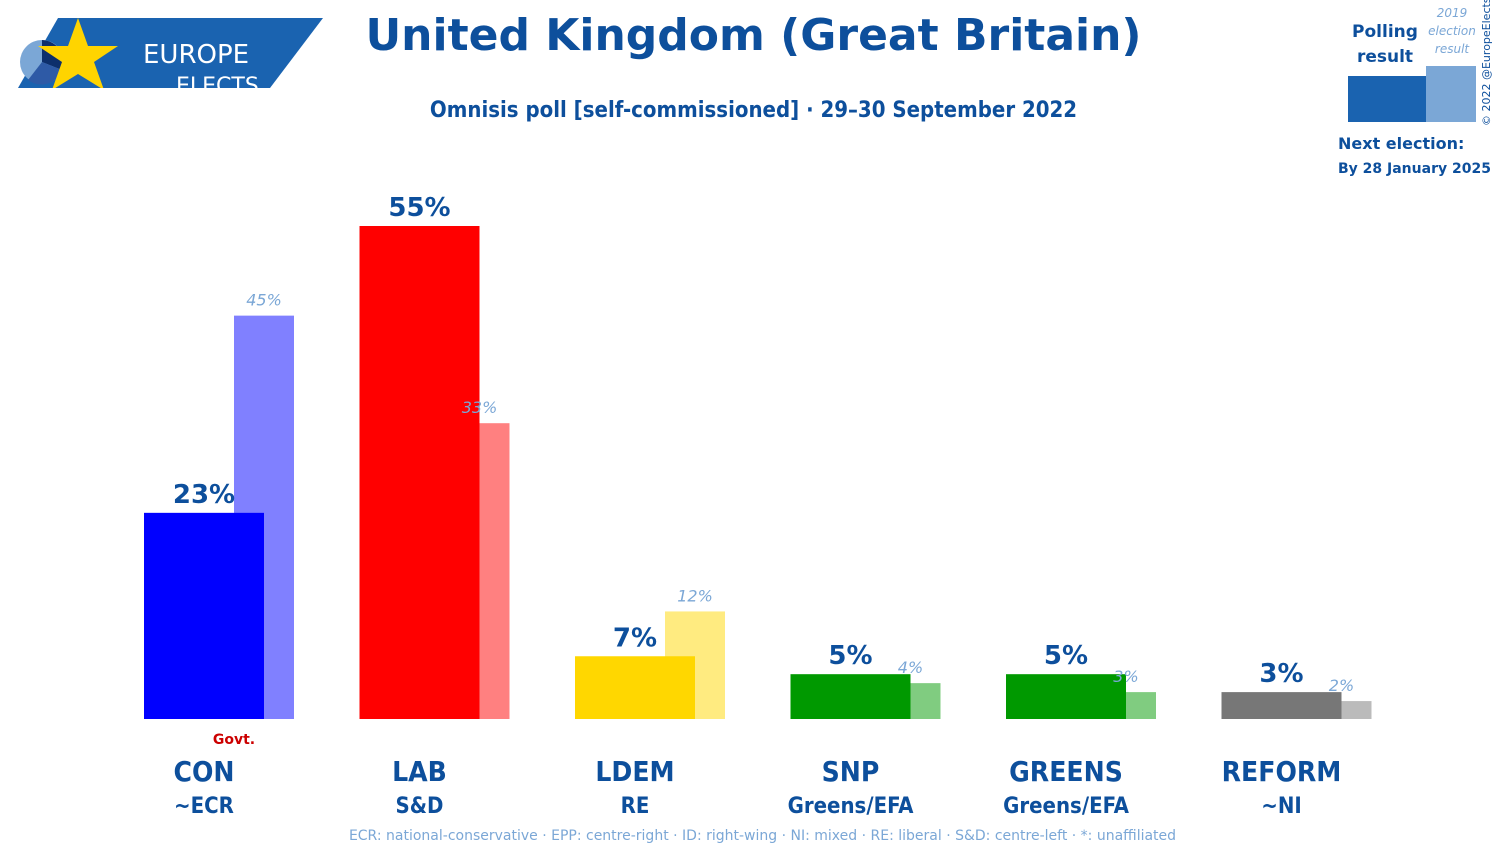 The width and height of the screenshot is (1507, 862). Describe the element at coordinates (480, 407) in the screenshot. I see `value-label-prev: 33%` at that location.